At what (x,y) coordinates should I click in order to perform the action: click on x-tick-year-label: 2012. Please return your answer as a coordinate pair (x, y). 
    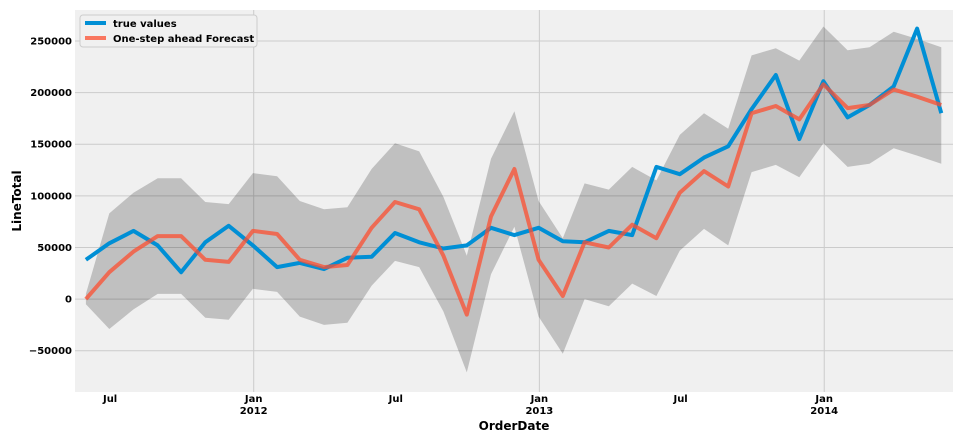
    Looking at the image, I should click on (254, 411).